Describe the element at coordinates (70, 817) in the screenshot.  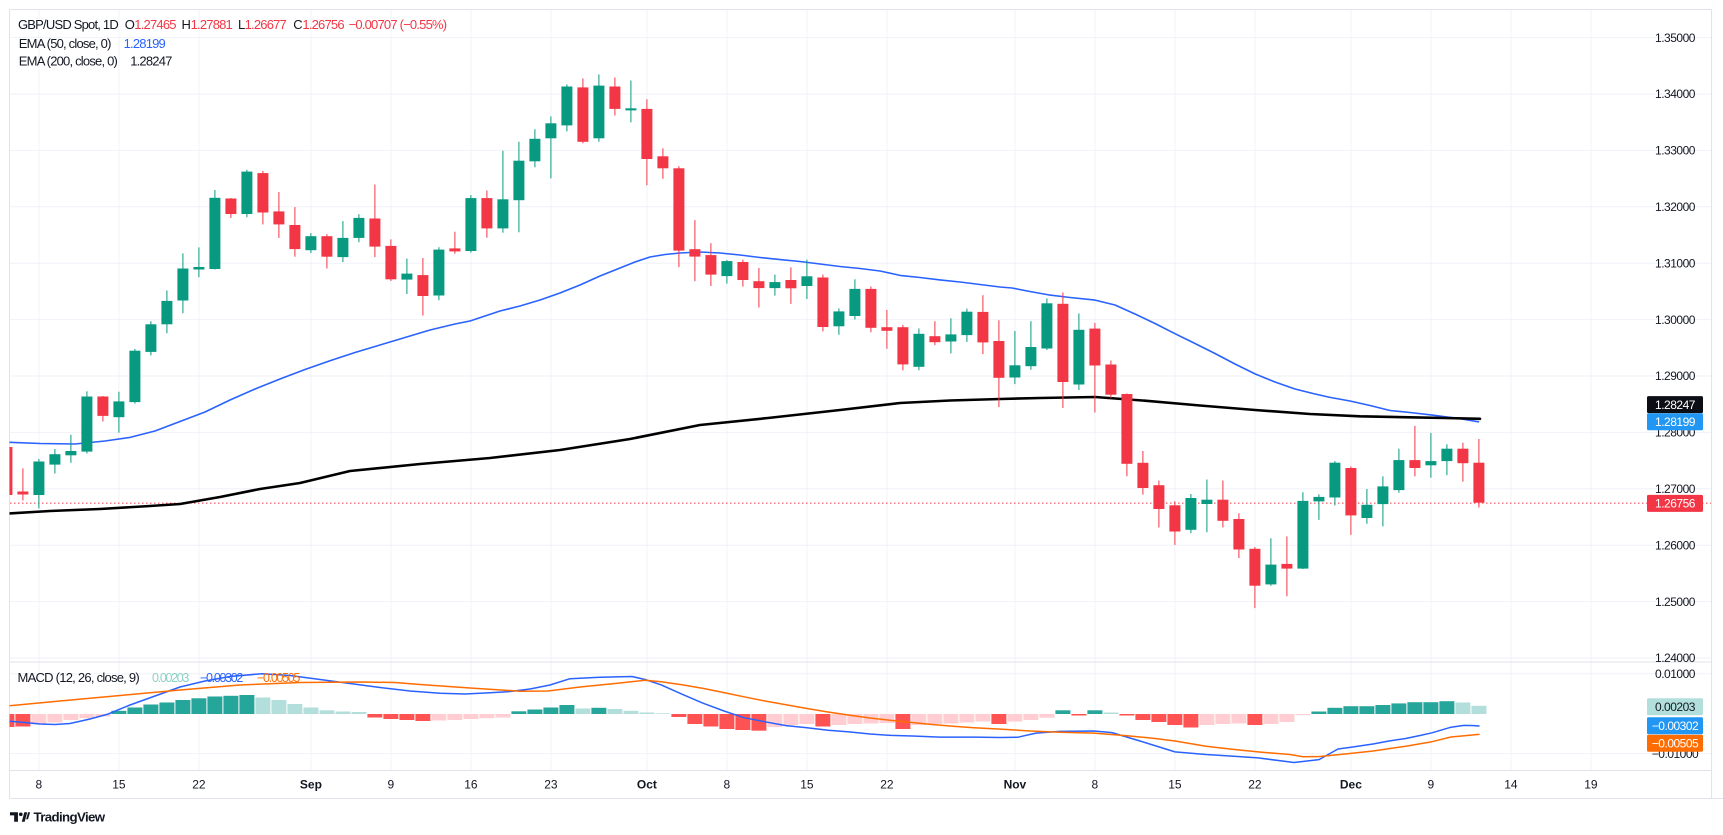
I see `svg-text: TradingView` at that location.